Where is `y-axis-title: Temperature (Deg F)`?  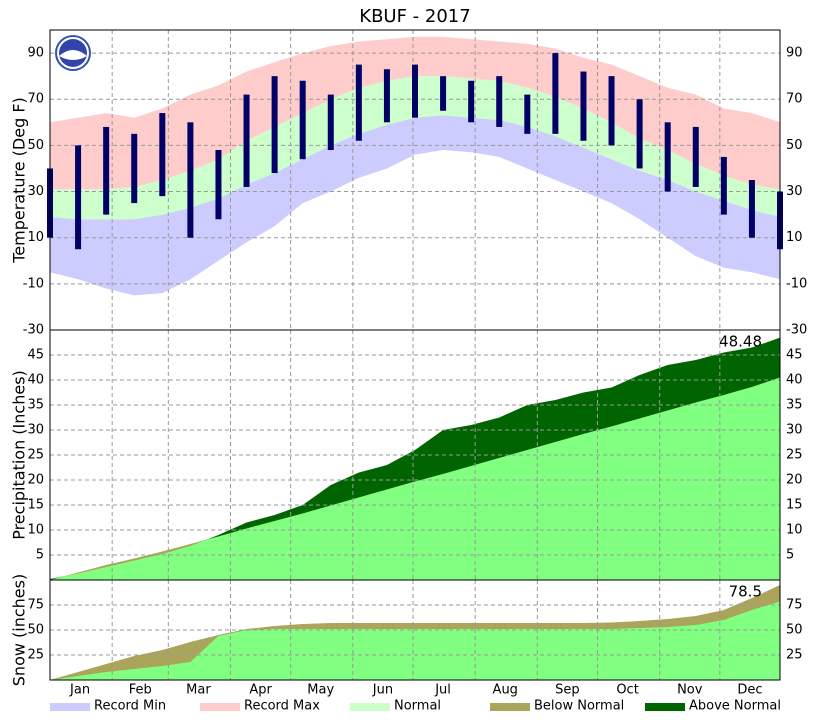 y-axis-title: Temperature (Deg F) is located at coordinates (19, 180).